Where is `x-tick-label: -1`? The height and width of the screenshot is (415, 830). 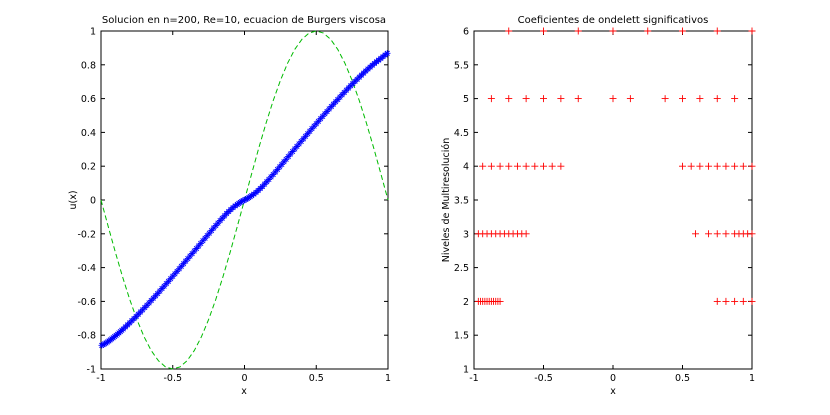
x-tick-label: -1 is located at coordinates (473, 378).